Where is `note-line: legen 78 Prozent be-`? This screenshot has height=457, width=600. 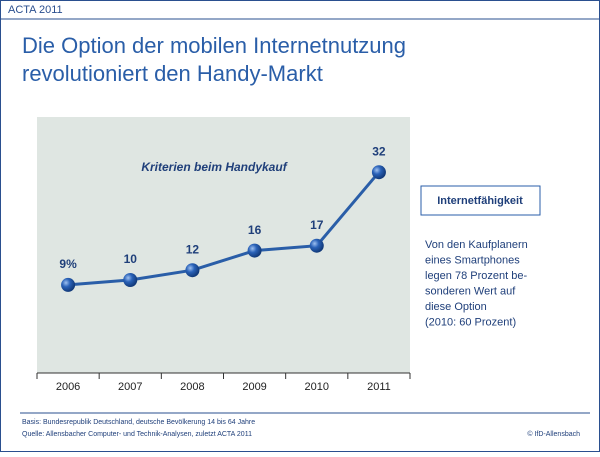 note-line: legen 78 Prozent be- is located at coordinates (476, 276).